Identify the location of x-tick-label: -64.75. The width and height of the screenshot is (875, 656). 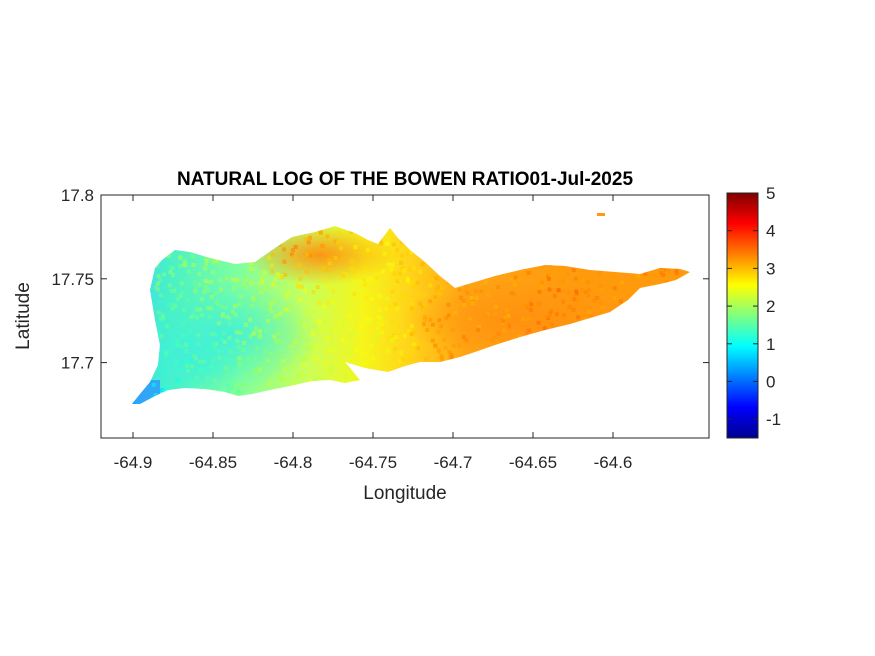
(373, 462).